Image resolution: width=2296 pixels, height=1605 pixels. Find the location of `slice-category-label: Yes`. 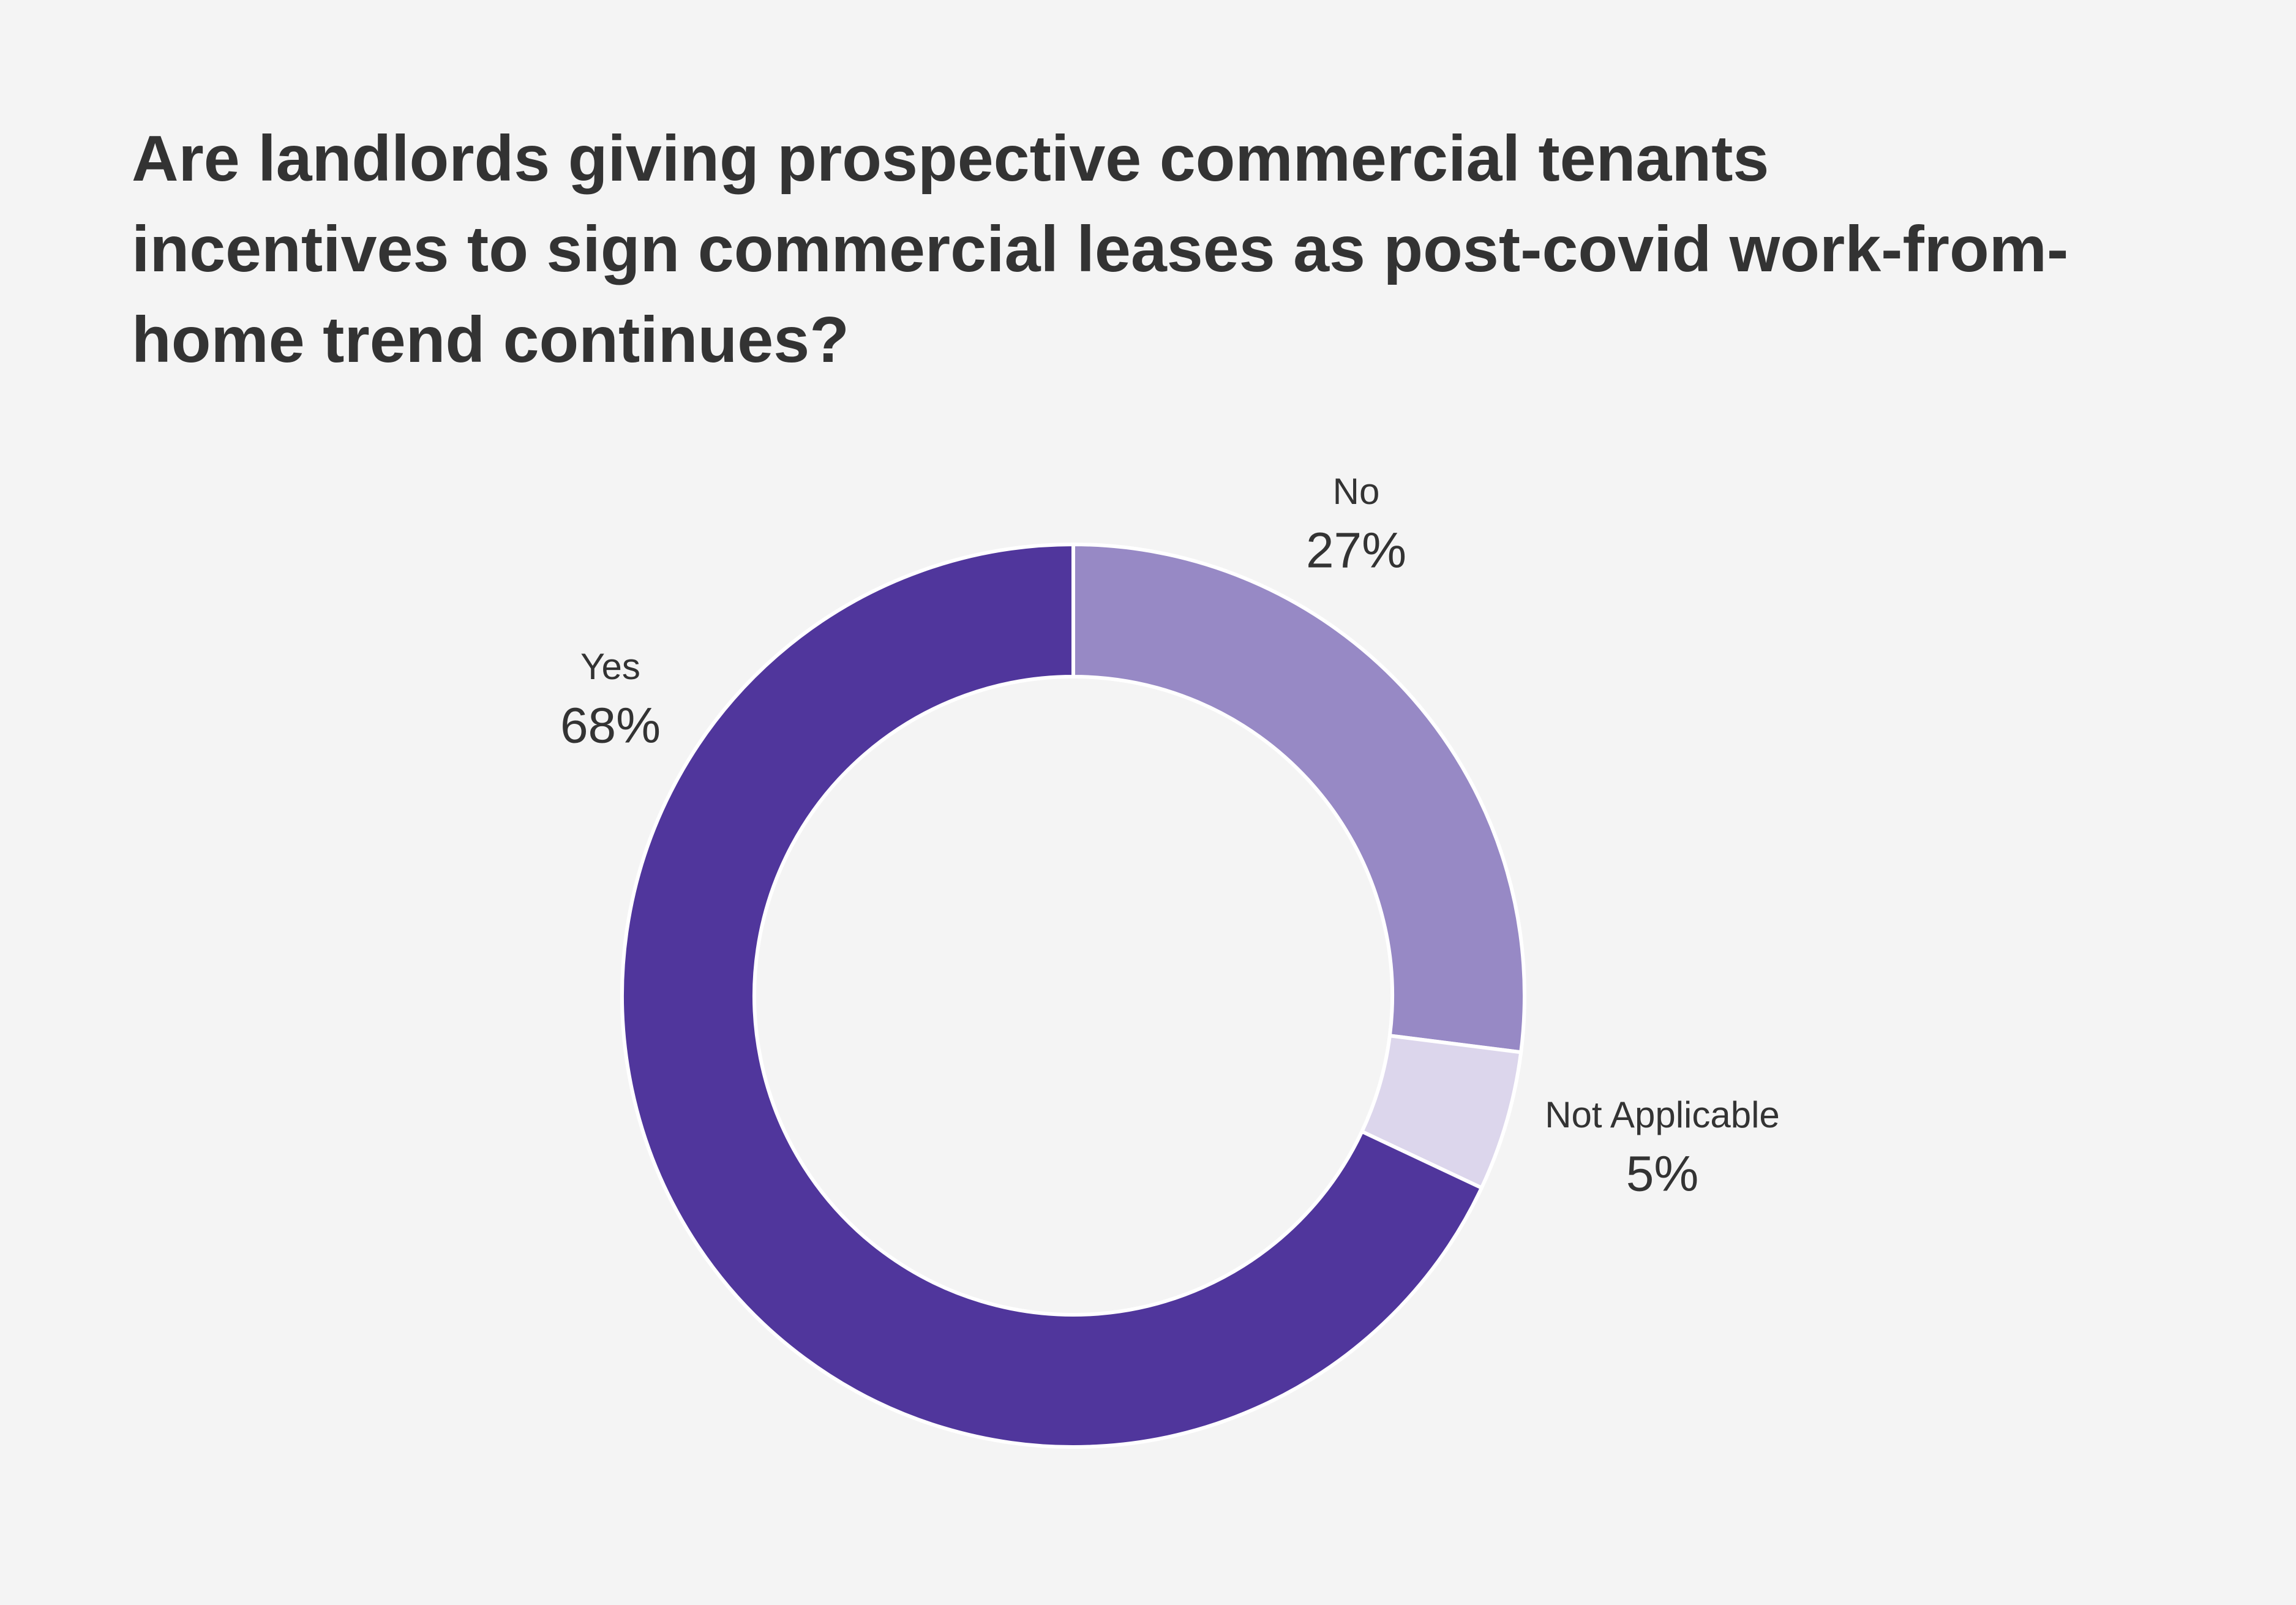

slice-category-label: Yes is located at coordinates (610, 666).